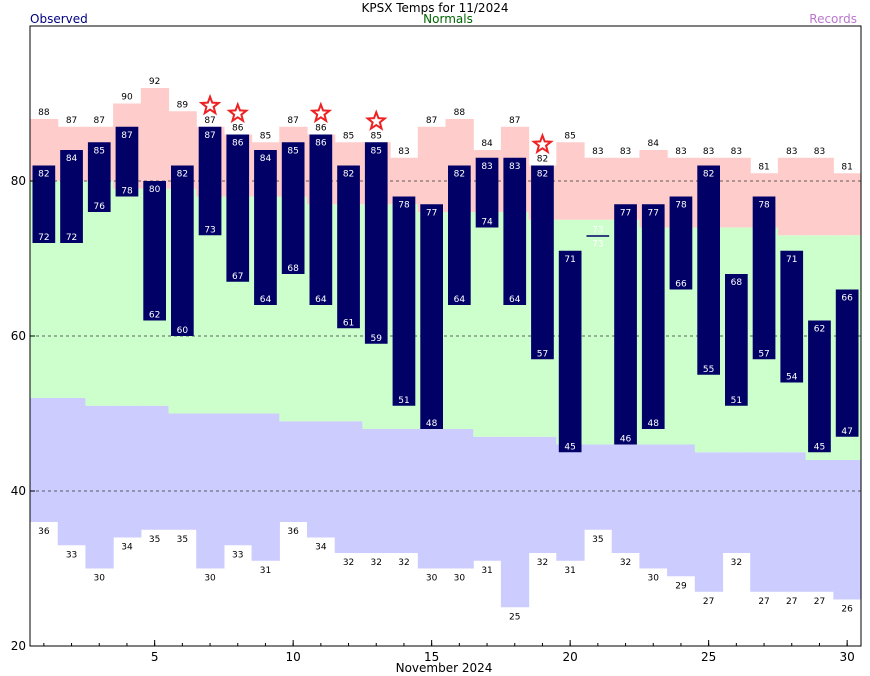  I want to click on observed-low-label: 67, so click(237, 277).